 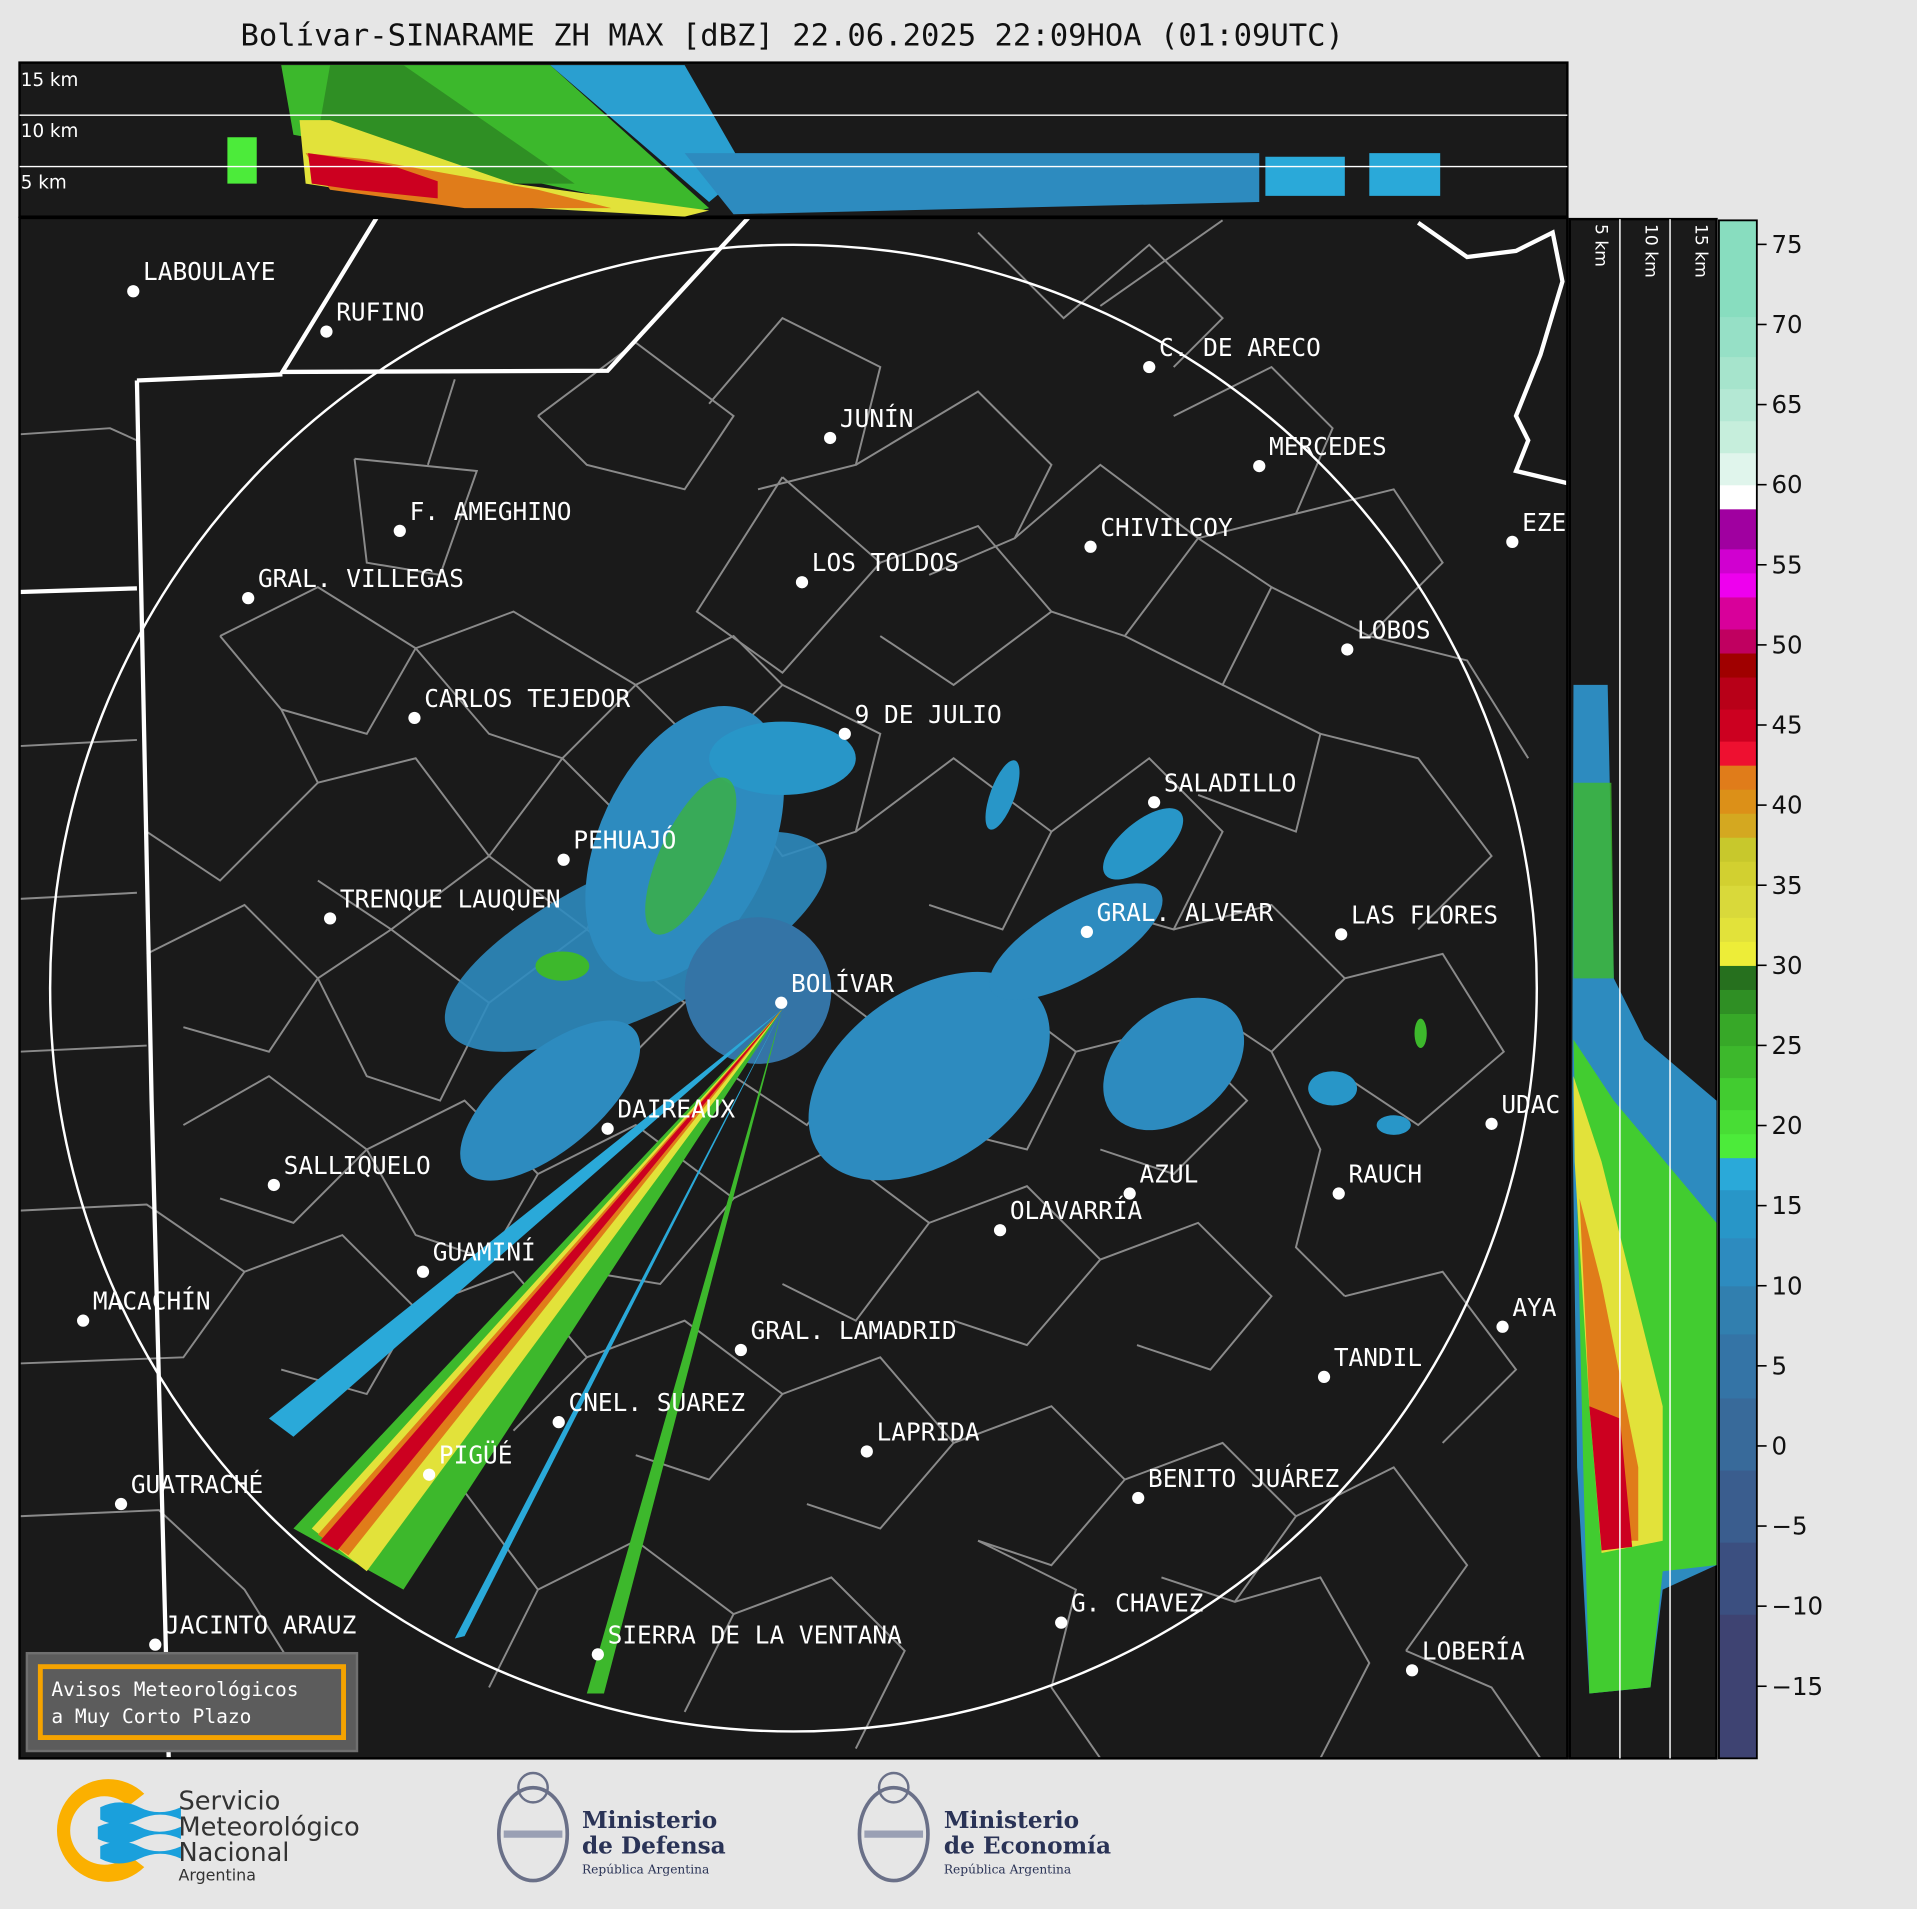 What do you see at coordinates (152, 1301) in the screenshot?
I see `city-label: MACACHÍN` at bounding box center [152, 1301].